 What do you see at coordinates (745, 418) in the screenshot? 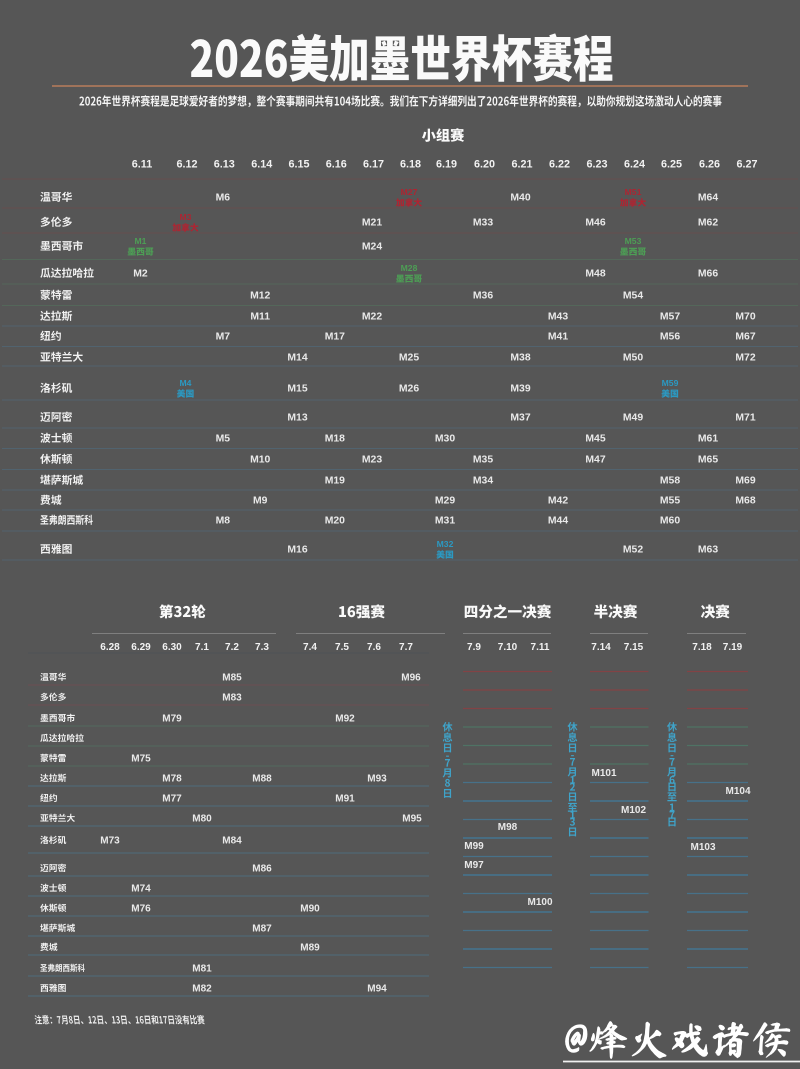
I see `svg-text: M71` at bounding box center [745, 418].